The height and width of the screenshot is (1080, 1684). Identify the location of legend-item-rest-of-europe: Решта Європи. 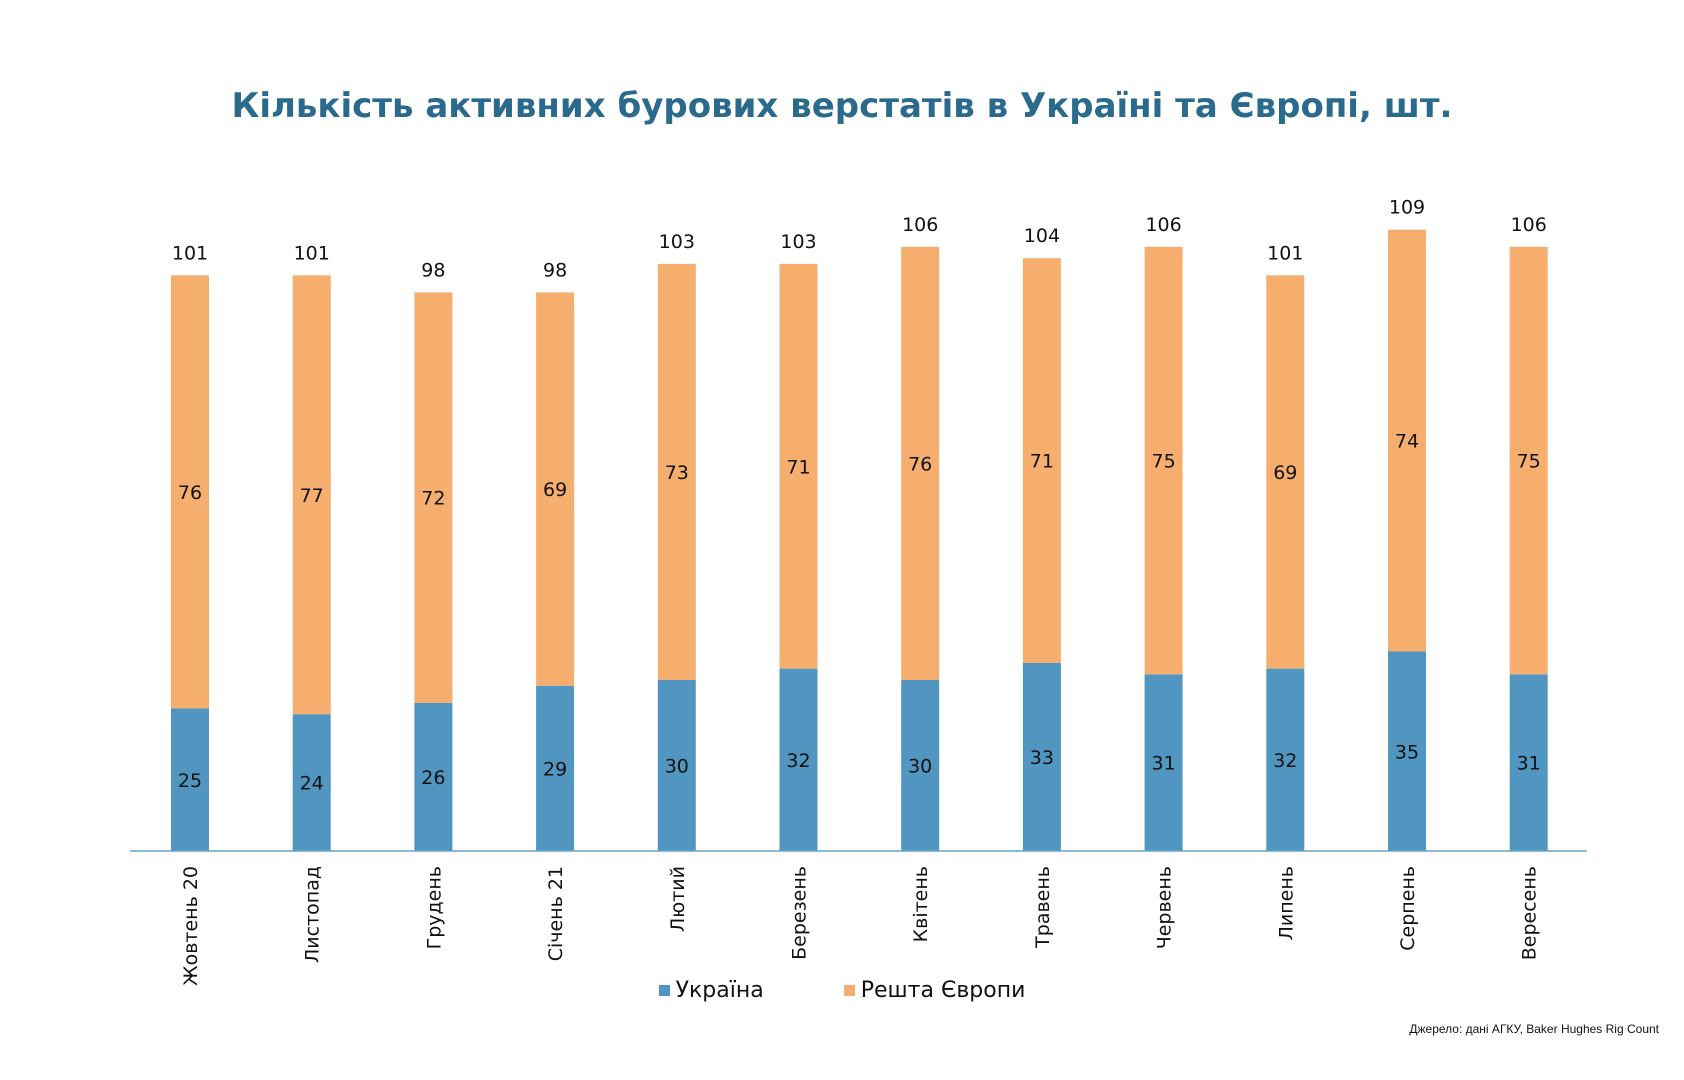
(934, 990).